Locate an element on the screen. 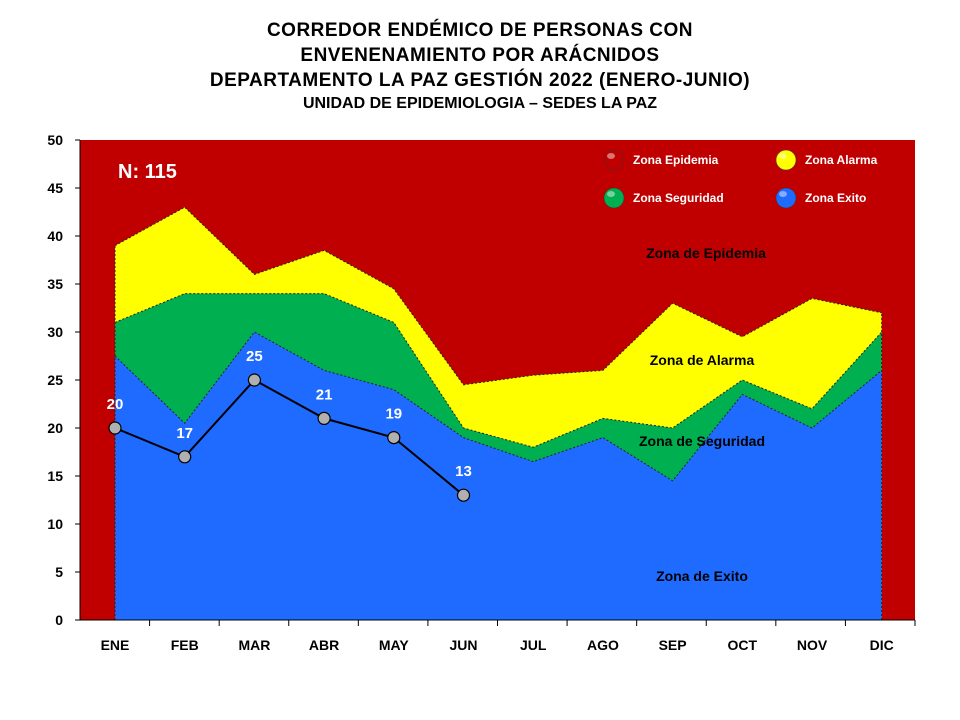 This screenshot has height=720, width=960. legend-label: Zona Seguridad is located at coordinates (678, 198).